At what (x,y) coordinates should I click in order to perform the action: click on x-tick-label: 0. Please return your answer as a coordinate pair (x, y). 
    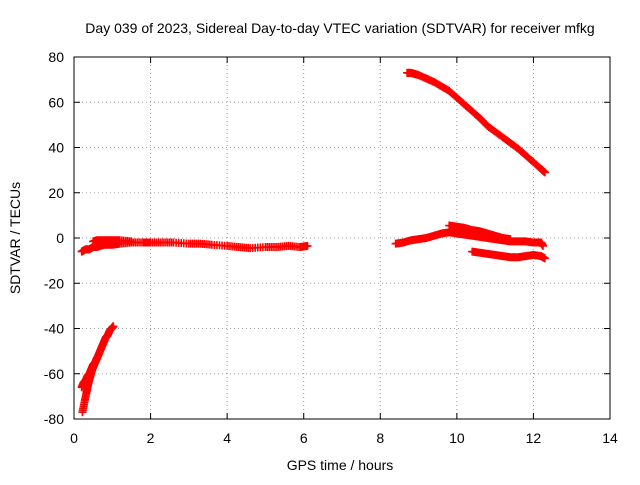
    Looking at the image, I should click on (74, 438).